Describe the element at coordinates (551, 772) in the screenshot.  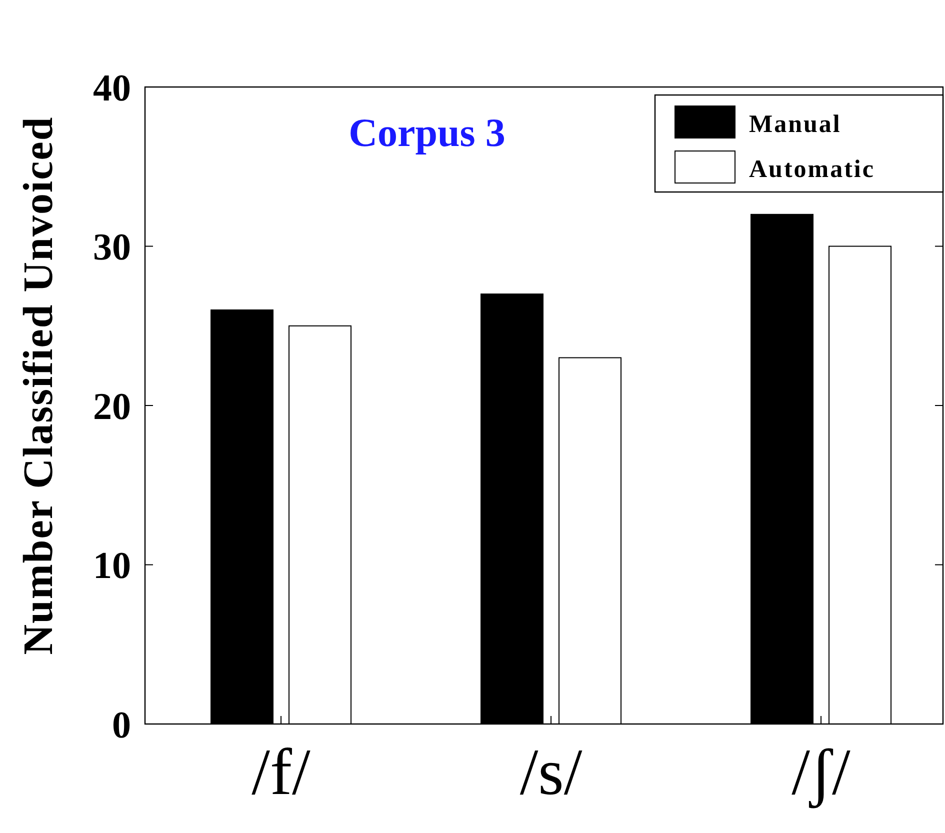
I see `x-tick-label: /s/` at that location.